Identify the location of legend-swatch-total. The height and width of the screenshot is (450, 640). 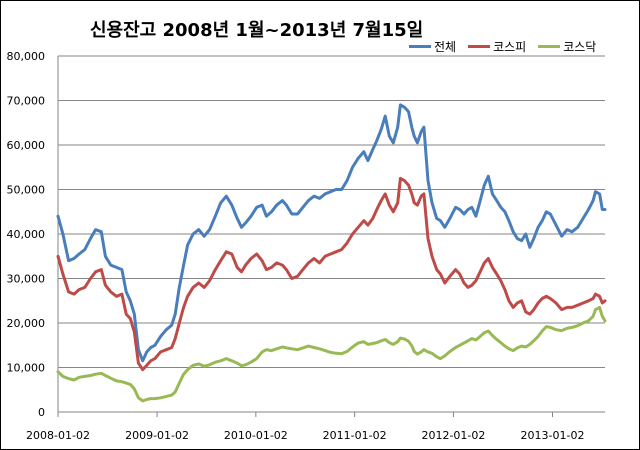
(420, 46).